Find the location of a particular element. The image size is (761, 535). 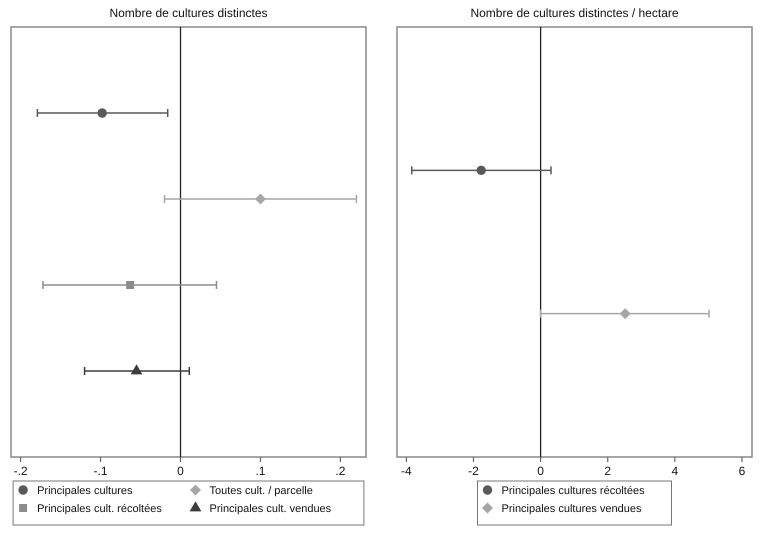

legend-label: Principales cult. récoltées is located at coordinates (99, 509).